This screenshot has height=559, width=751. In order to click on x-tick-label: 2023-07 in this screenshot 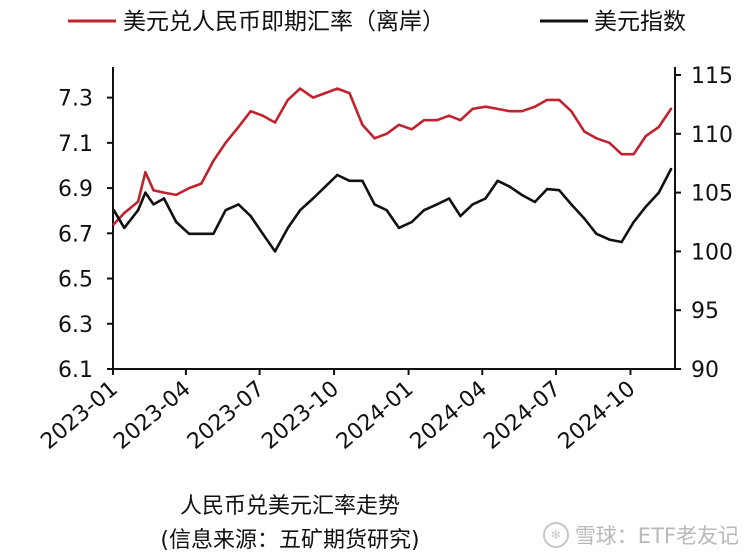, I will do `click(226, 415)`.